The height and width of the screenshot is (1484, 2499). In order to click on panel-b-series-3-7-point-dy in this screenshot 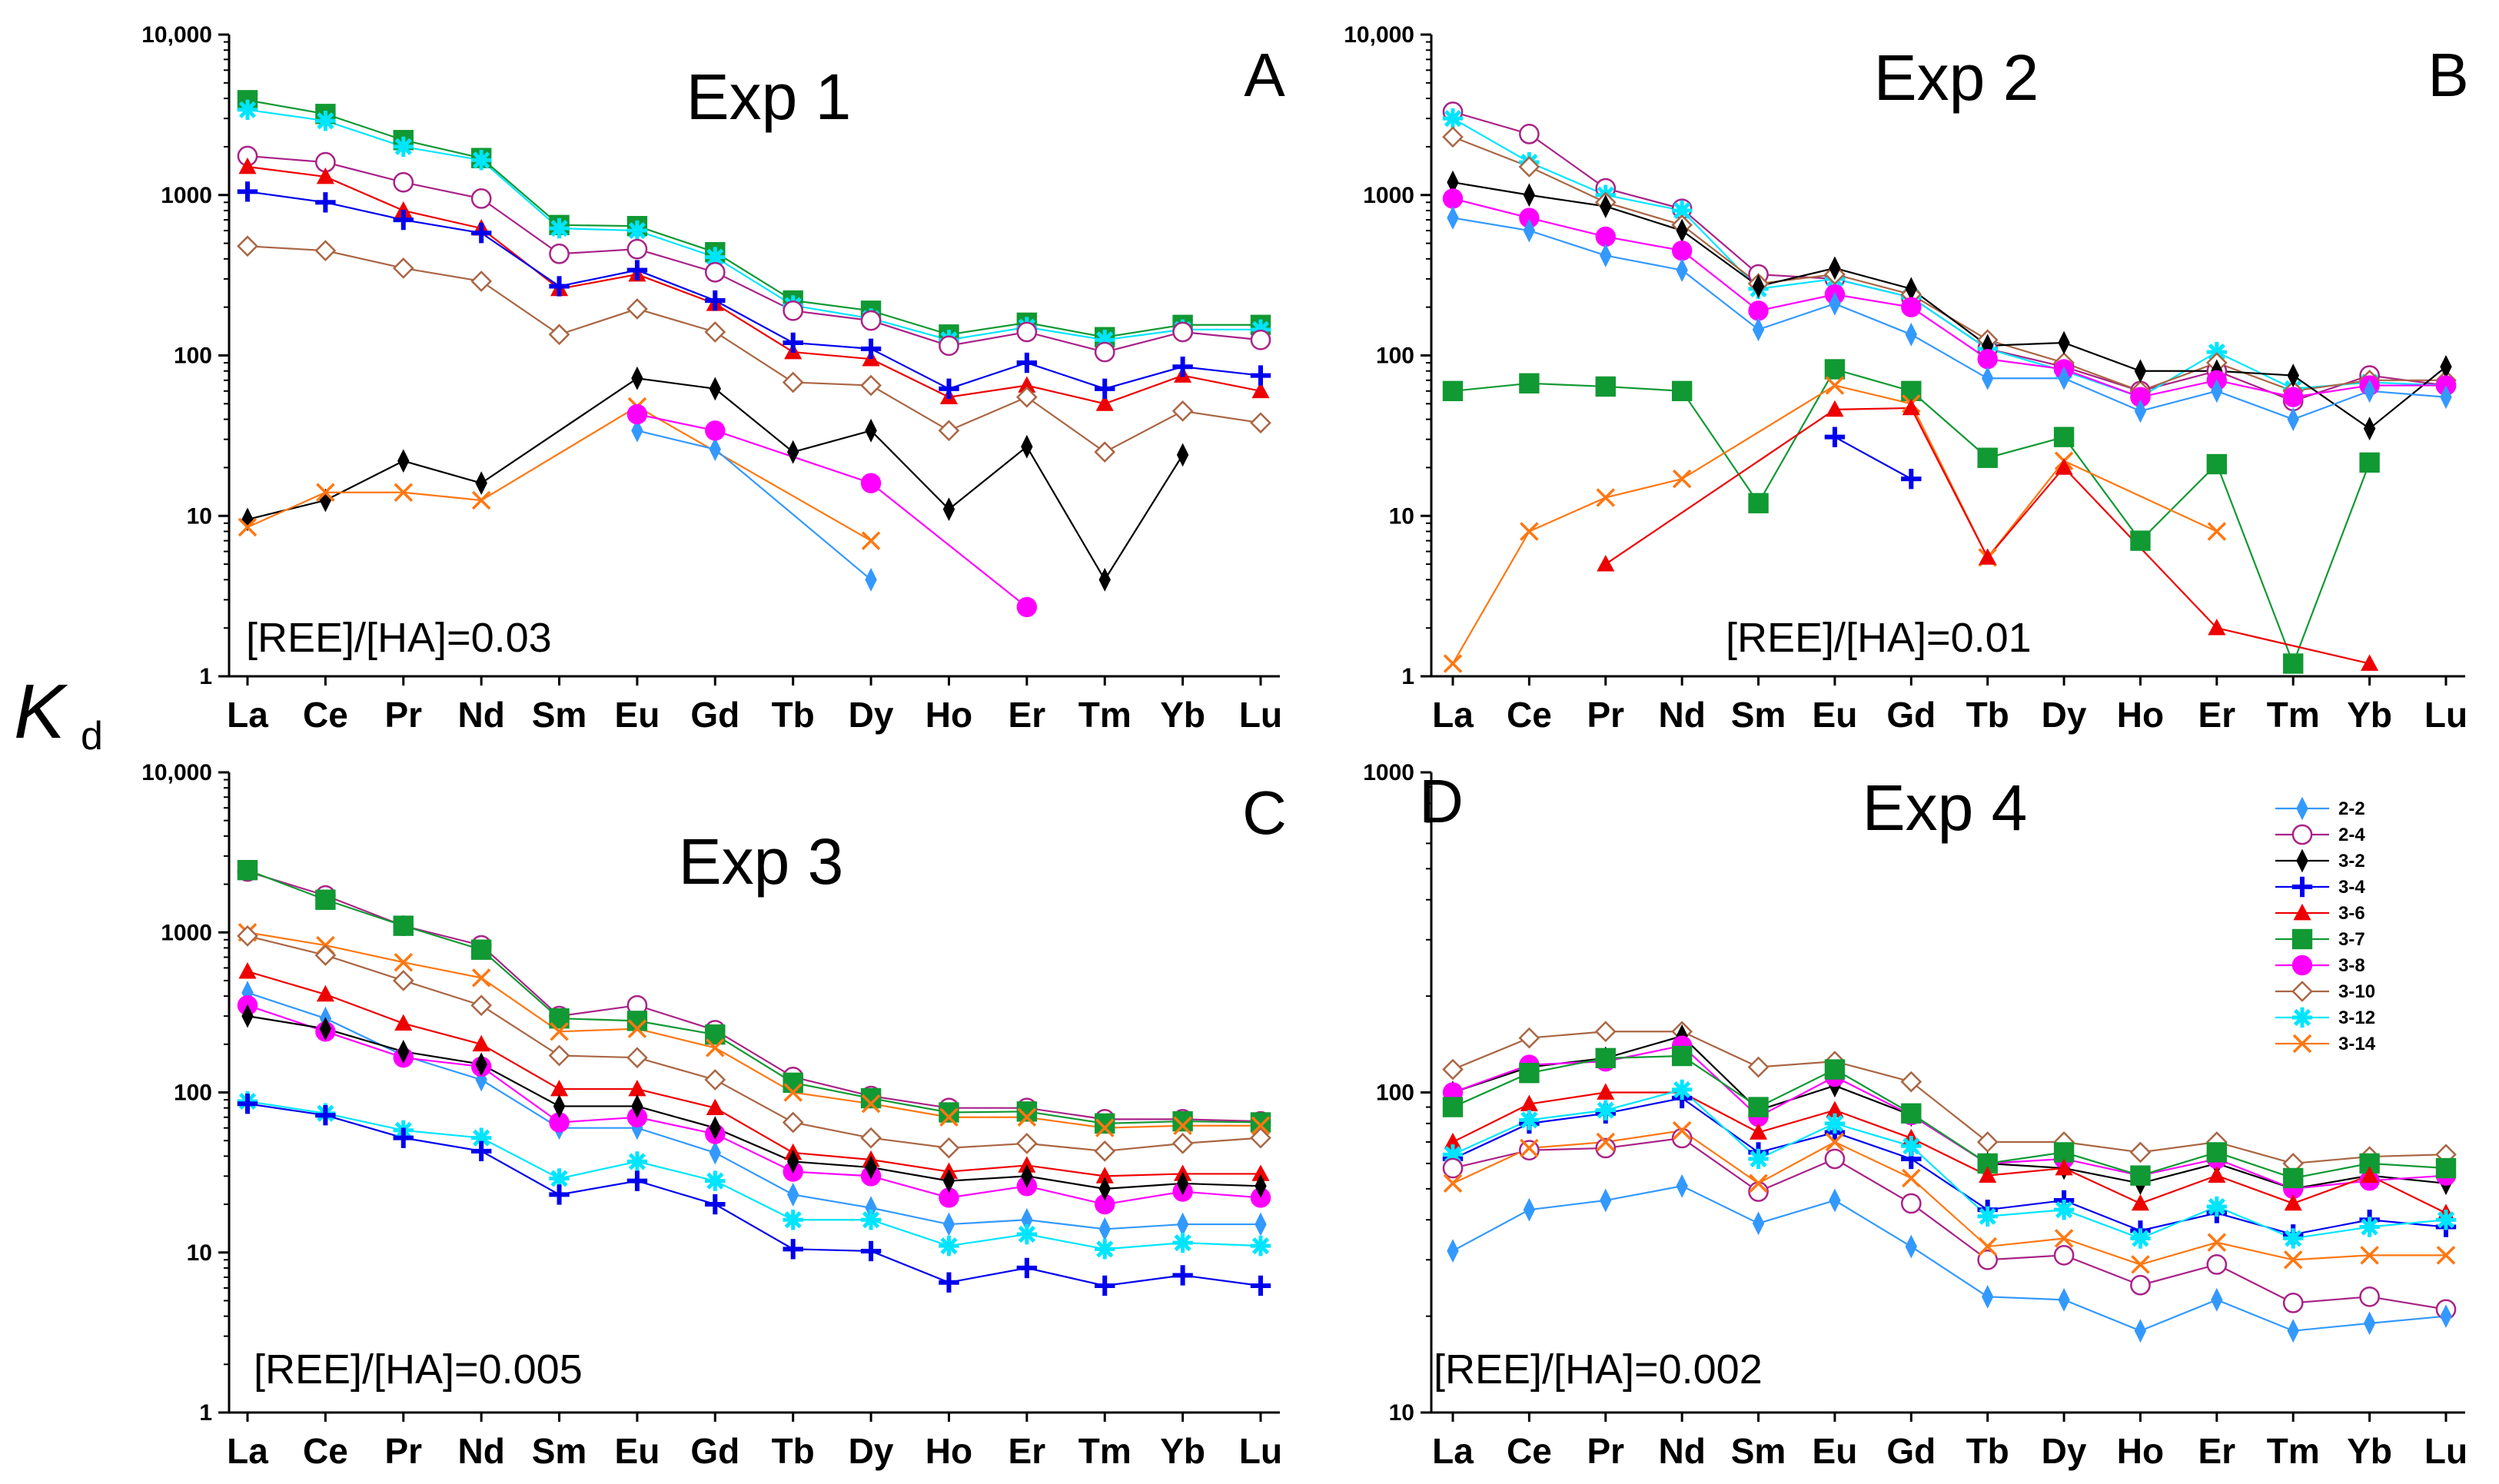, I will do `click(2064, 437)`.